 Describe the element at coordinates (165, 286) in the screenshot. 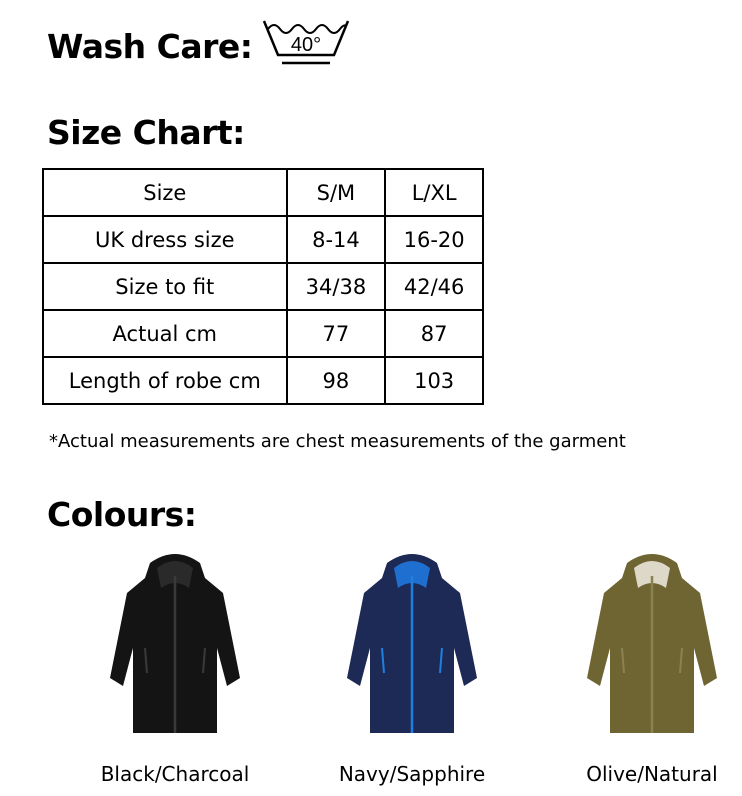

I see `table-cell: Size to fit` at that location.